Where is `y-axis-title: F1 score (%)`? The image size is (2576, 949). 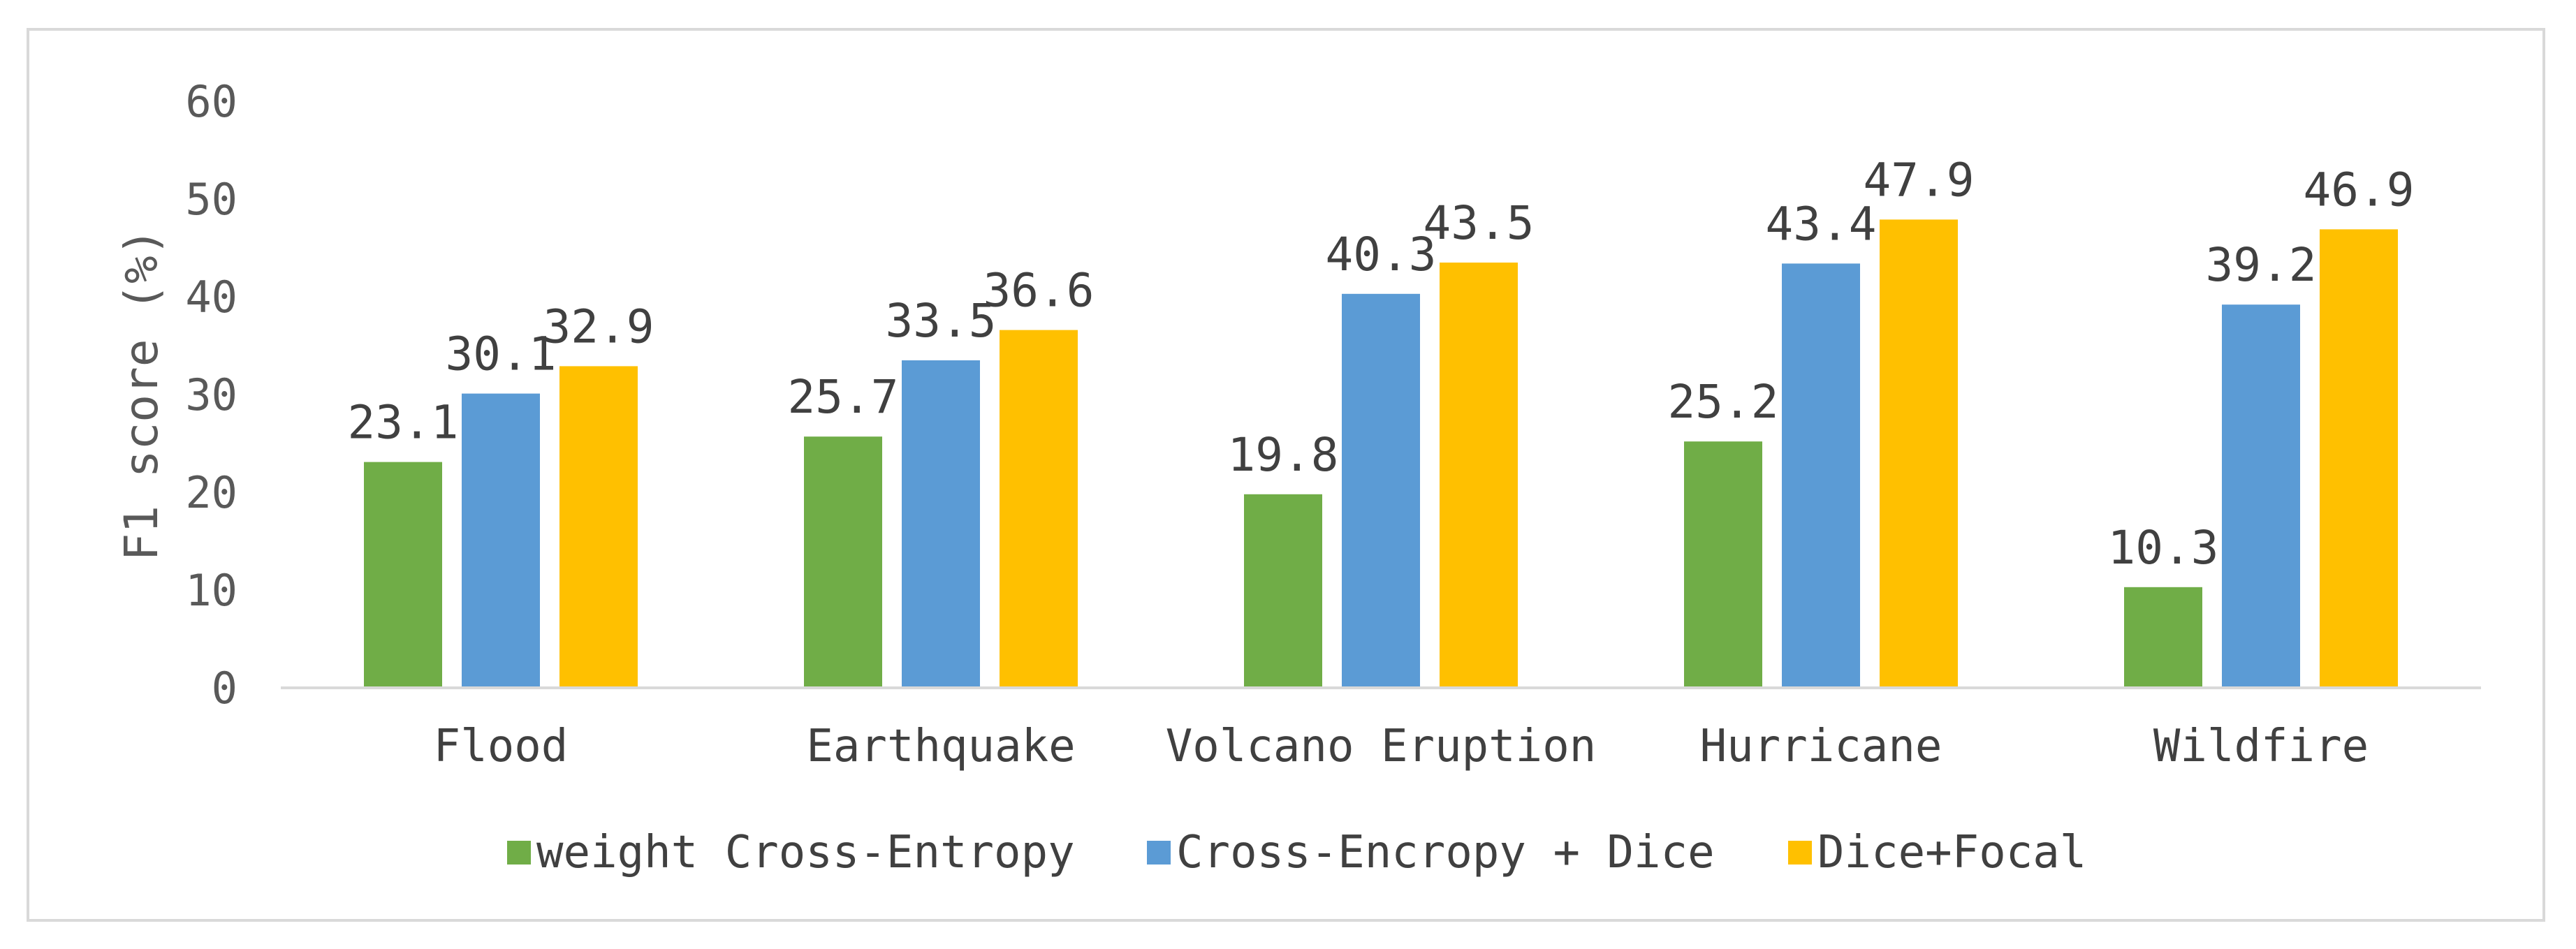
y-axis-title: F1 score (%) is located at coordinates (141, 395).